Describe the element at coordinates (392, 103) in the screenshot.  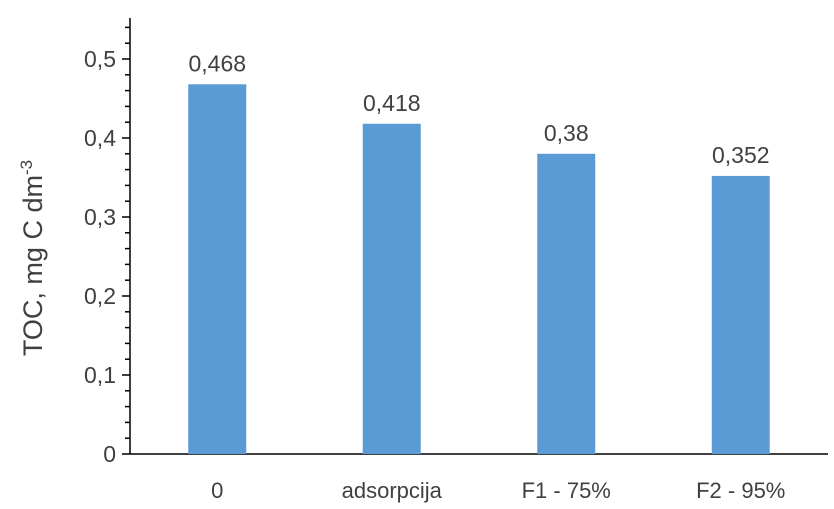
I see `data-label: 0,418` at that location.